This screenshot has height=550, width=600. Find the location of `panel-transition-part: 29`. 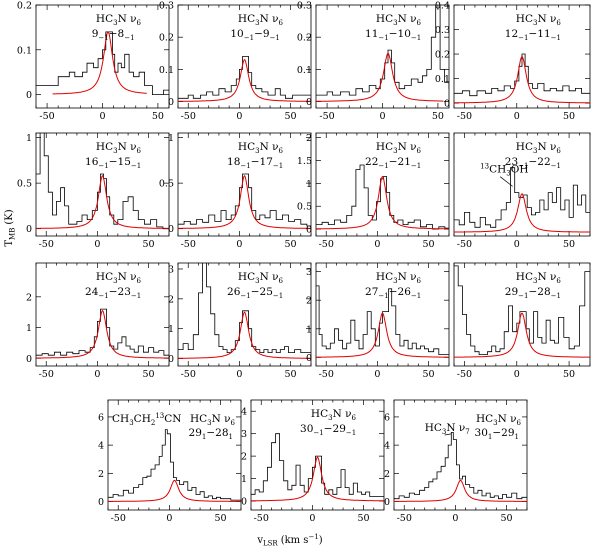

panel-transition-part: 29 is located at coordinates (195, 433).